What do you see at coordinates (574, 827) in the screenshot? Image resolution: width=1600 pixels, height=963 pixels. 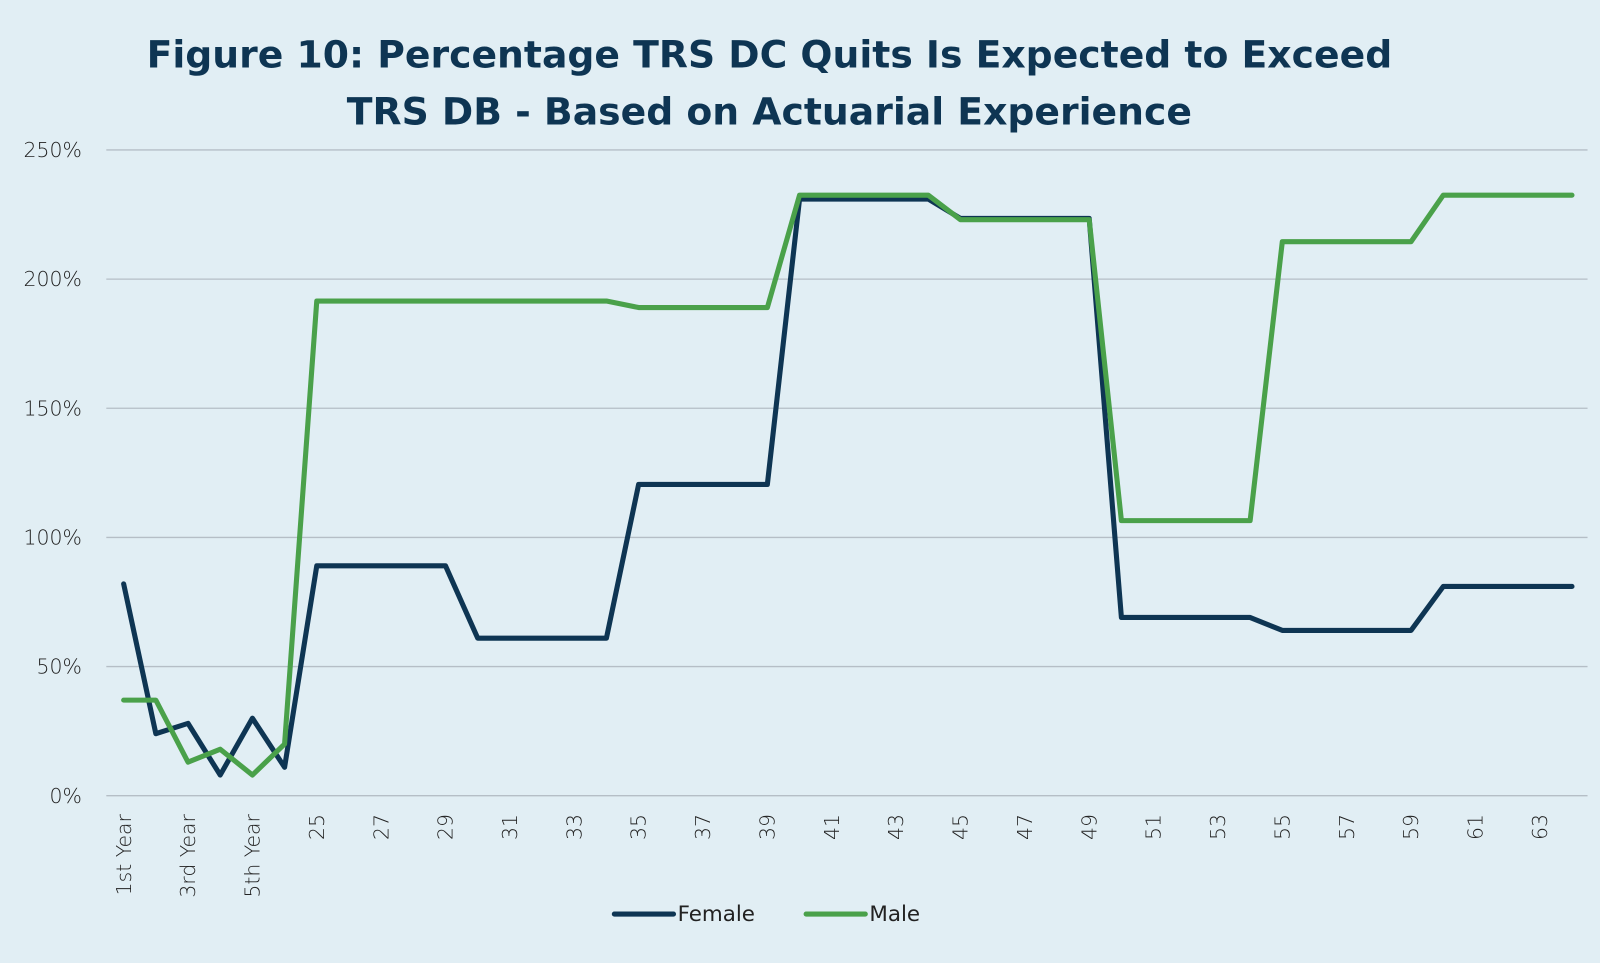 I see `x-tick-label: 33` at bounding box center [574, 827].